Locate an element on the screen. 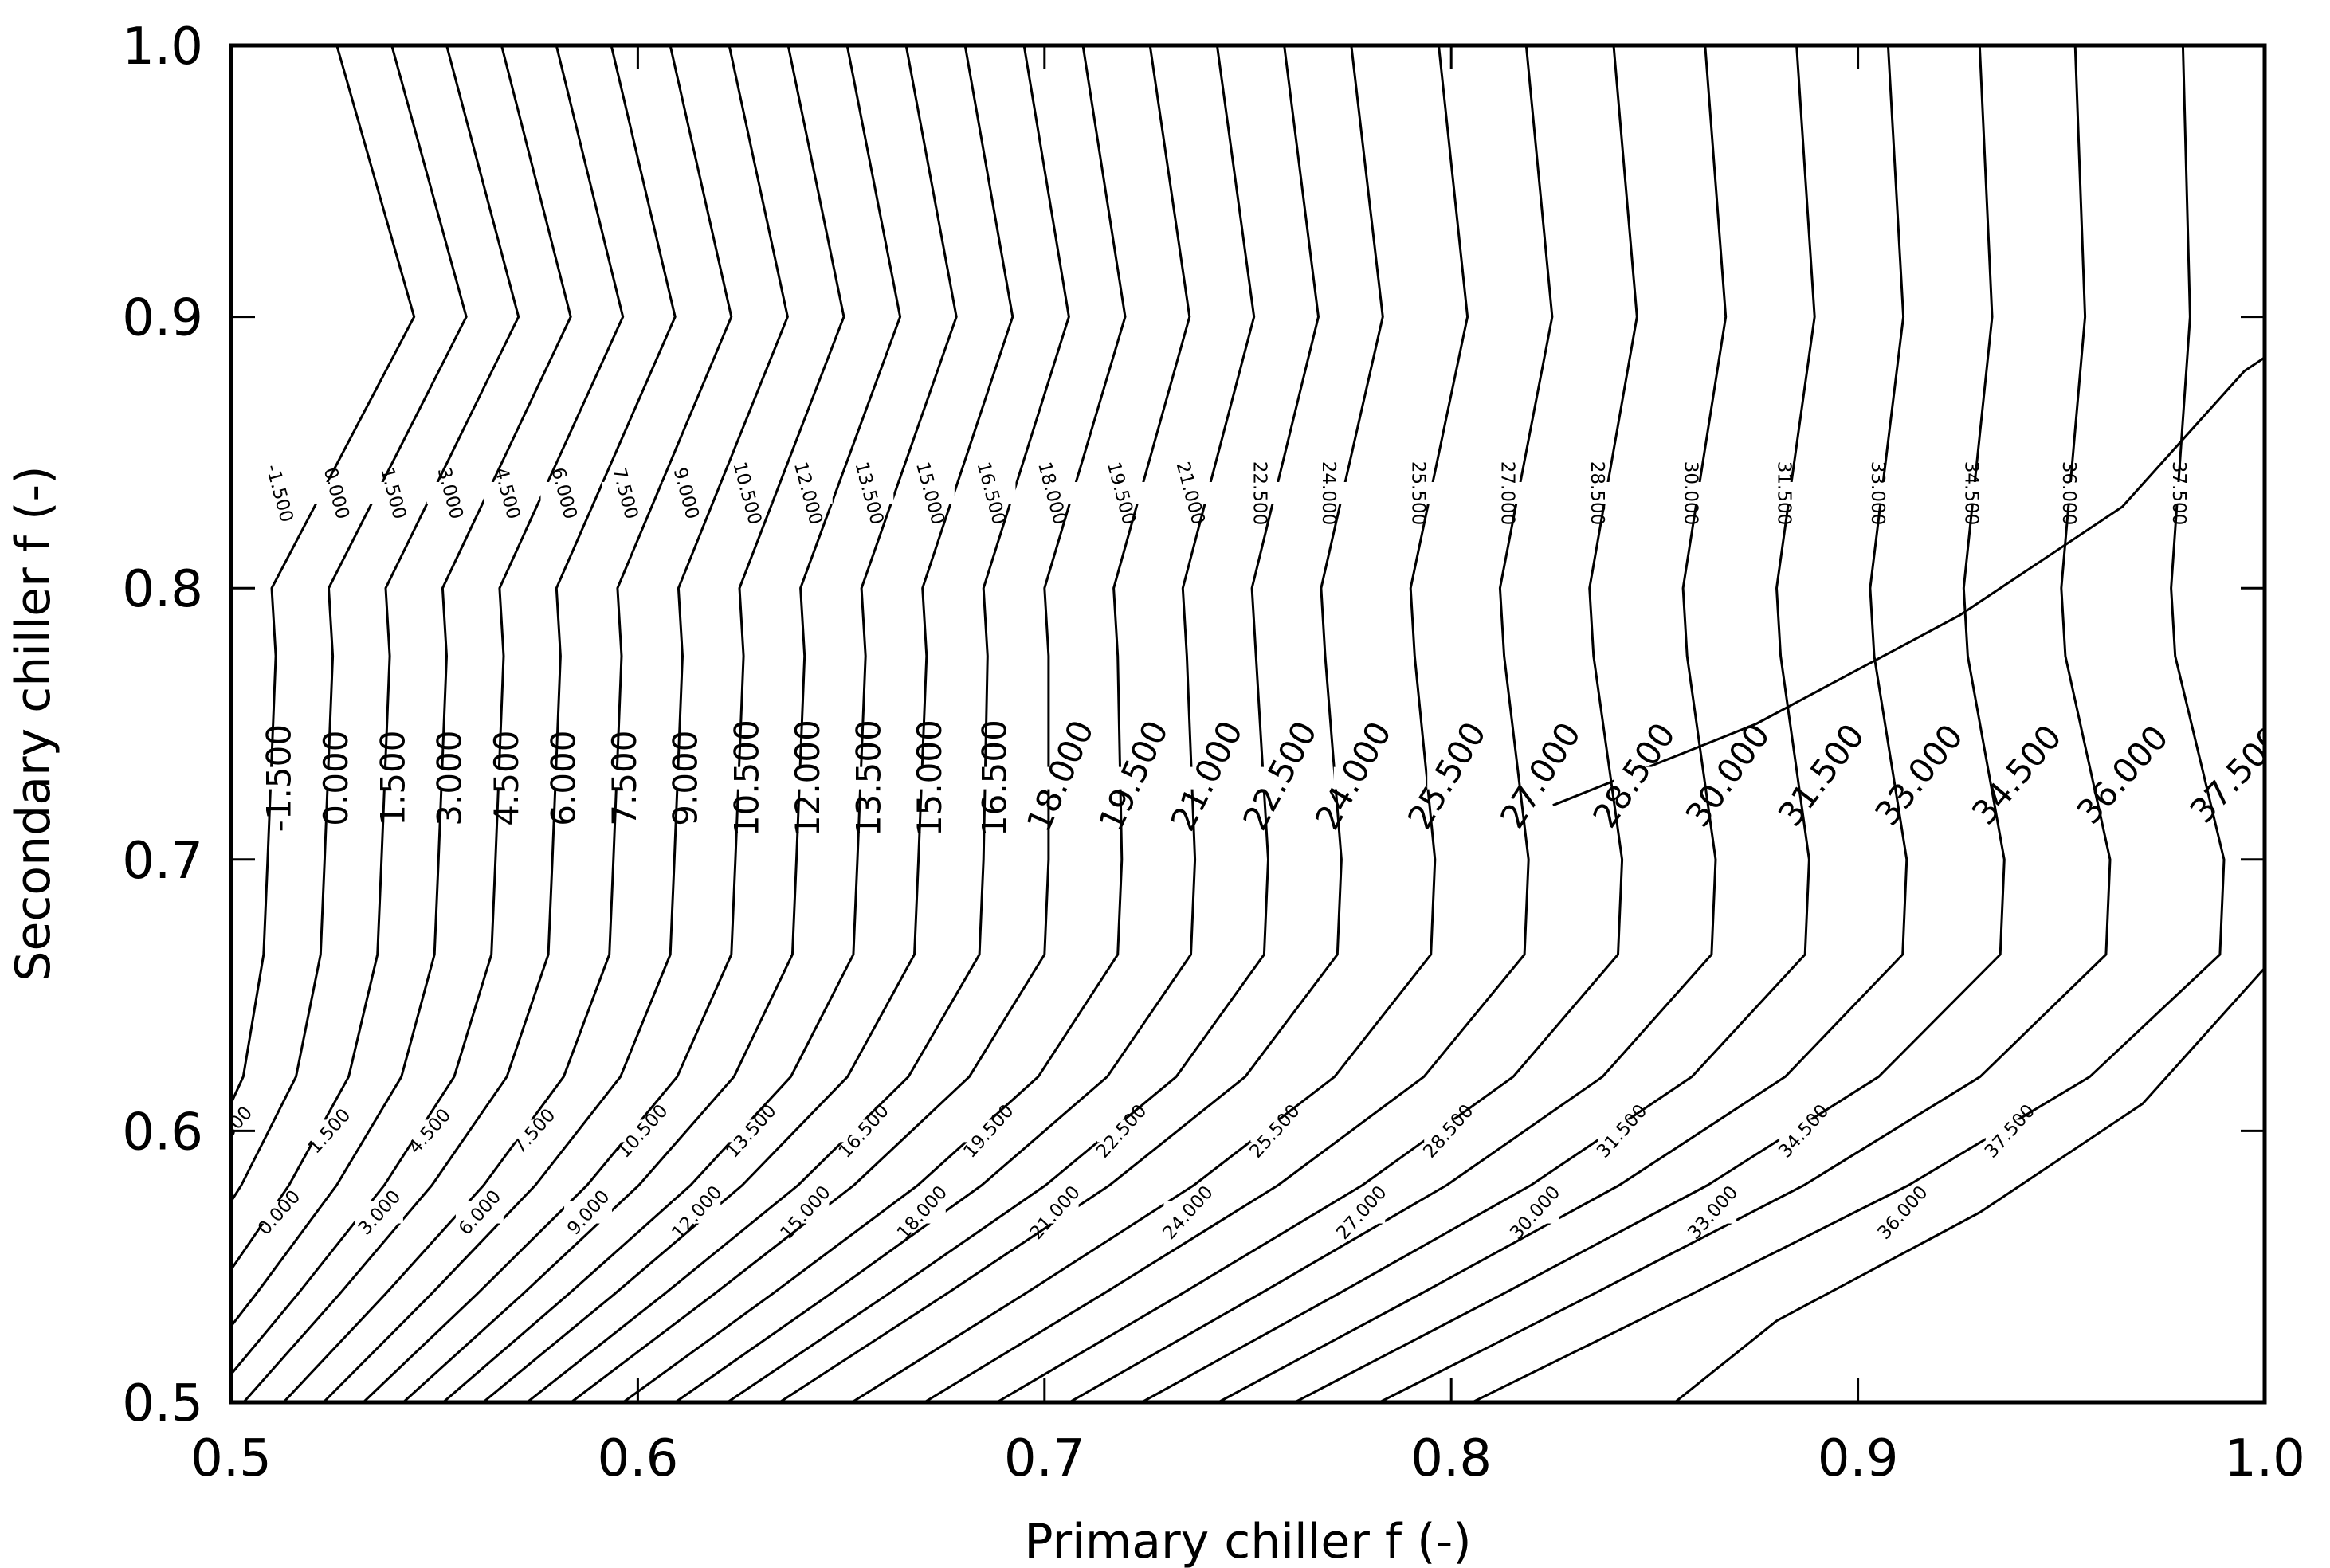 Image resolution: width=2330 pixels, height=1568 pixels. contour-label: 16.500 is located at coordinates (994, 778).